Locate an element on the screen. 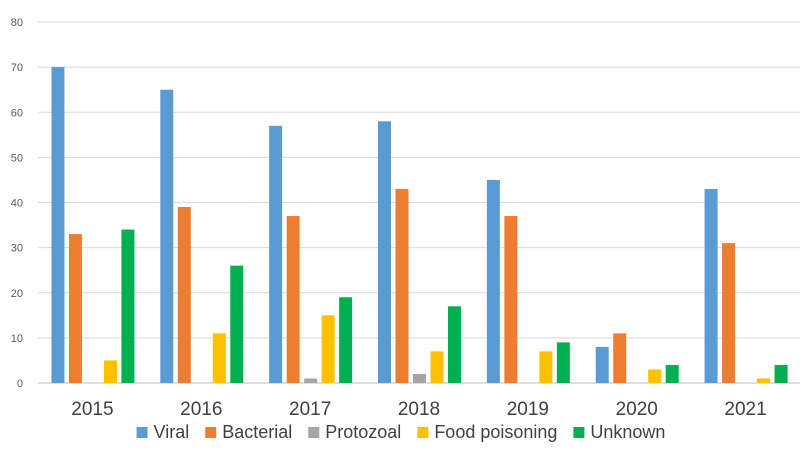 This screenshot has height=450, width=802. bar-unknown-2017 is located at coordinates (345, 340).